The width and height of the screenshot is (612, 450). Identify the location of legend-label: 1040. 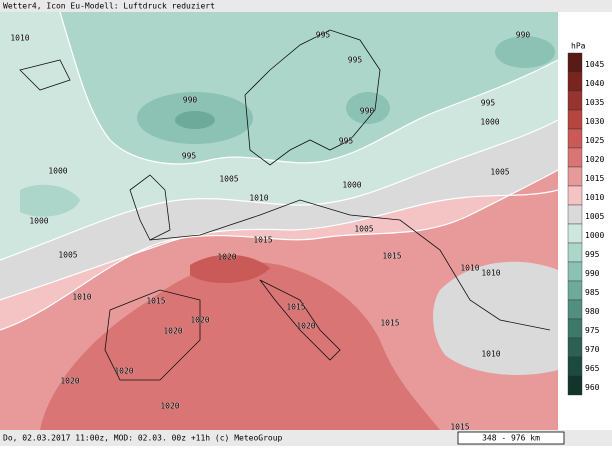
(594, 83).